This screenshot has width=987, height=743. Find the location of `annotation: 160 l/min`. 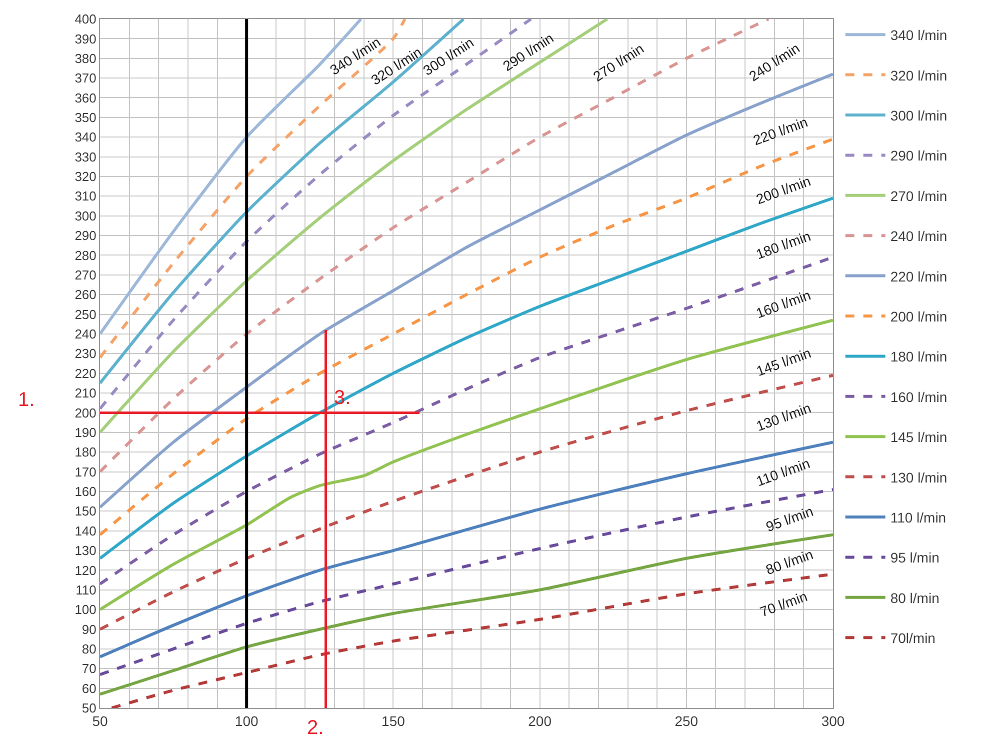

annotation: 160 l/min is located at coordinates (783, 304).